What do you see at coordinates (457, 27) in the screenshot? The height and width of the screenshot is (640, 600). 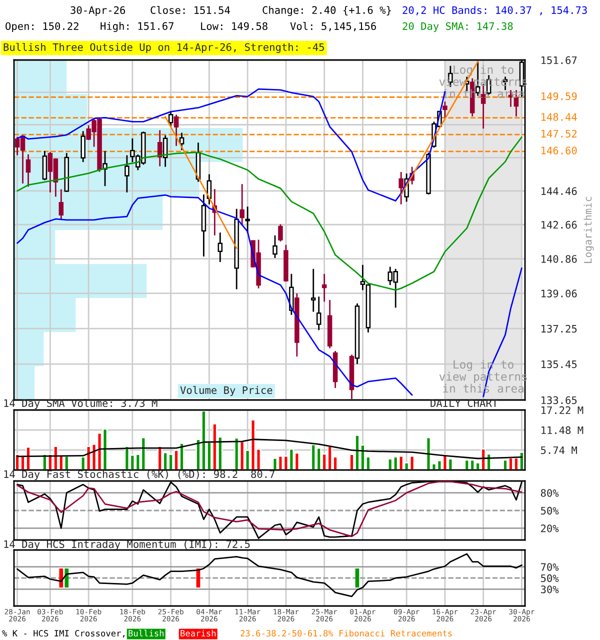 I see `text: 20 Day SMA: 147.38` at bounding box center [457, 27].